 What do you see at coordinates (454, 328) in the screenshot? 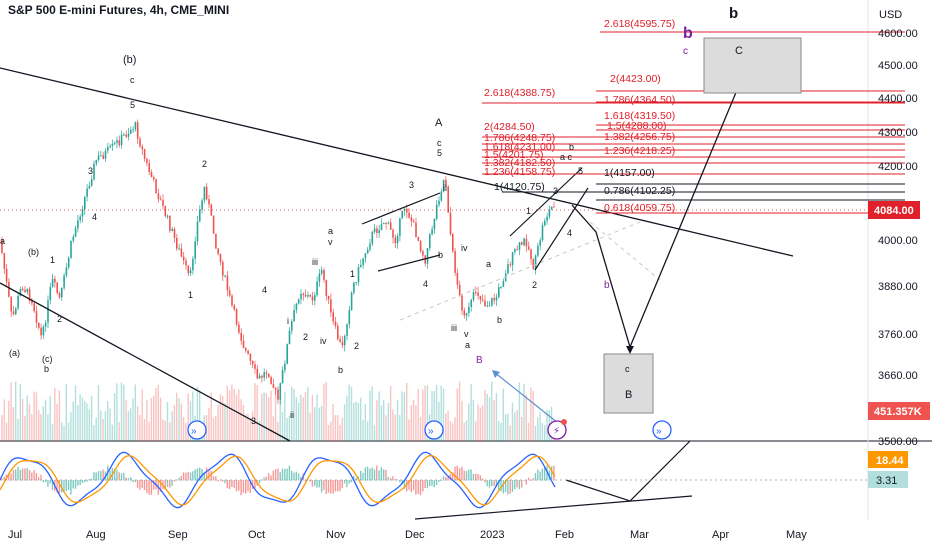
I see `wave-iii-dec: iii` at bounding box center [454, 328].